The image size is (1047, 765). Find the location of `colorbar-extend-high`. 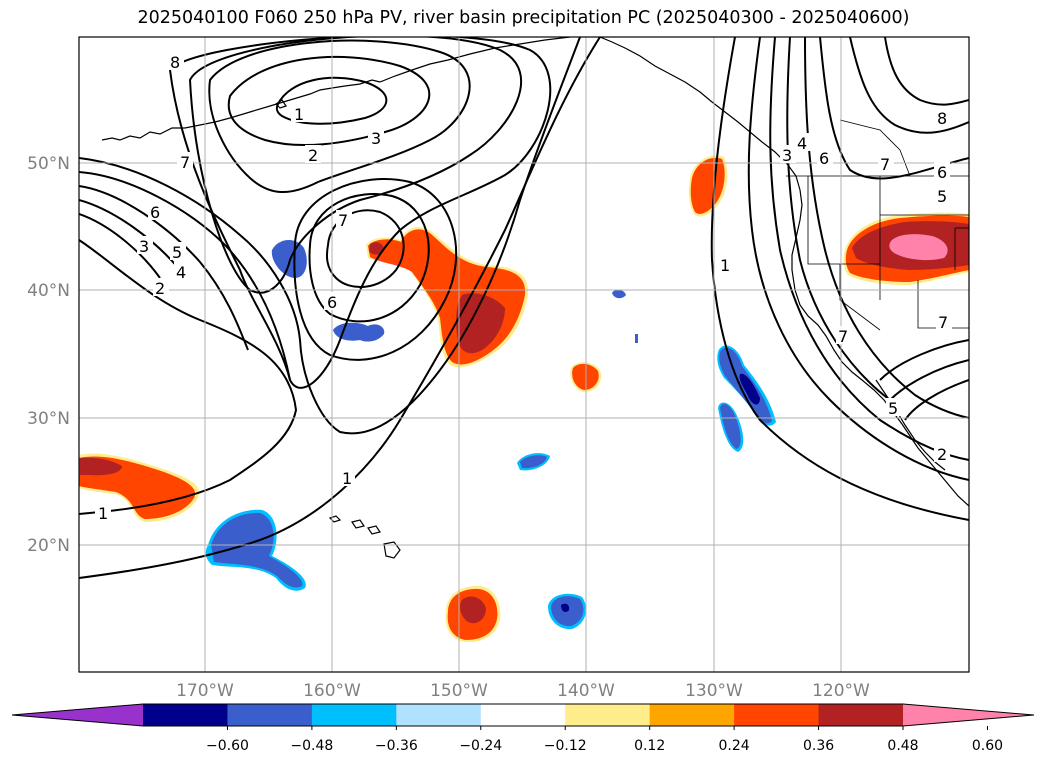

colorbar-extend-high is located at coordinates (968, 715).